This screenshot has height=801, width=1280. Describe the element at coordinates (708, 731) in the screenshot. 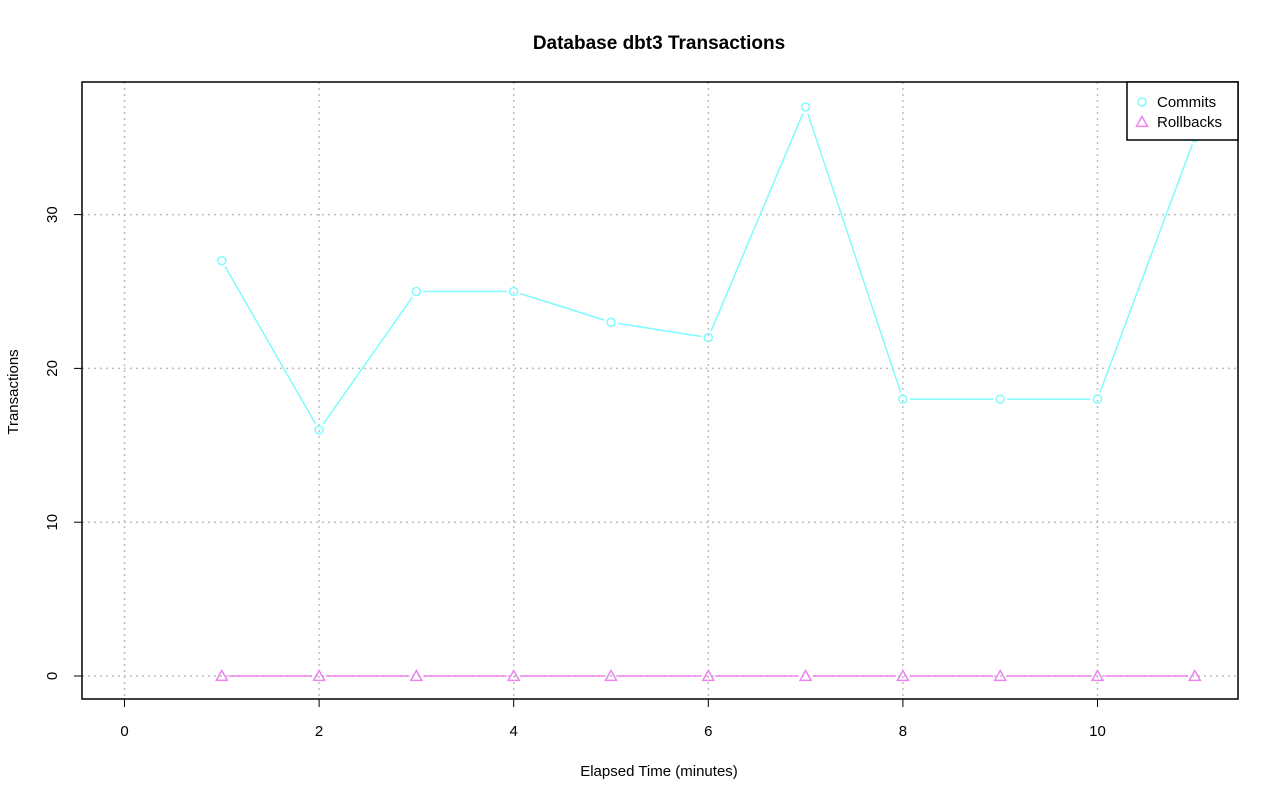

I see `x-tick-label: 6` at that location.